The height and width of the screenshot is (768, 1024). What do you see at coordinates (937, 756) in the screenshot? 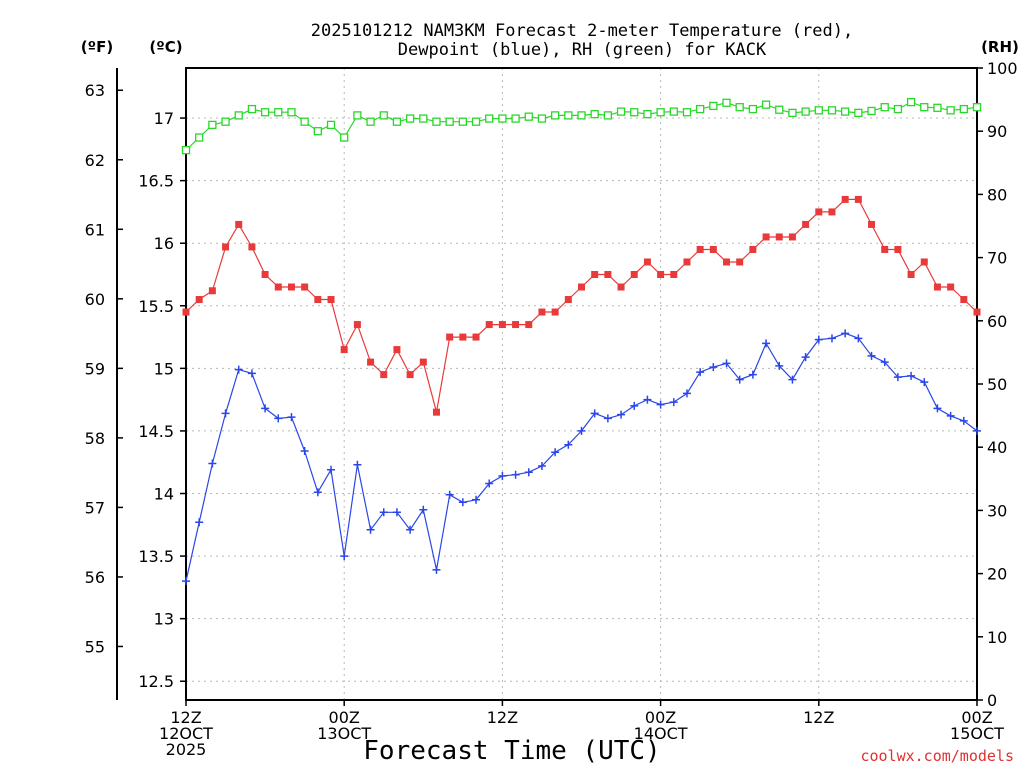
I see `source-credit: coolwx.com/models` at bounding box center [937, 756].